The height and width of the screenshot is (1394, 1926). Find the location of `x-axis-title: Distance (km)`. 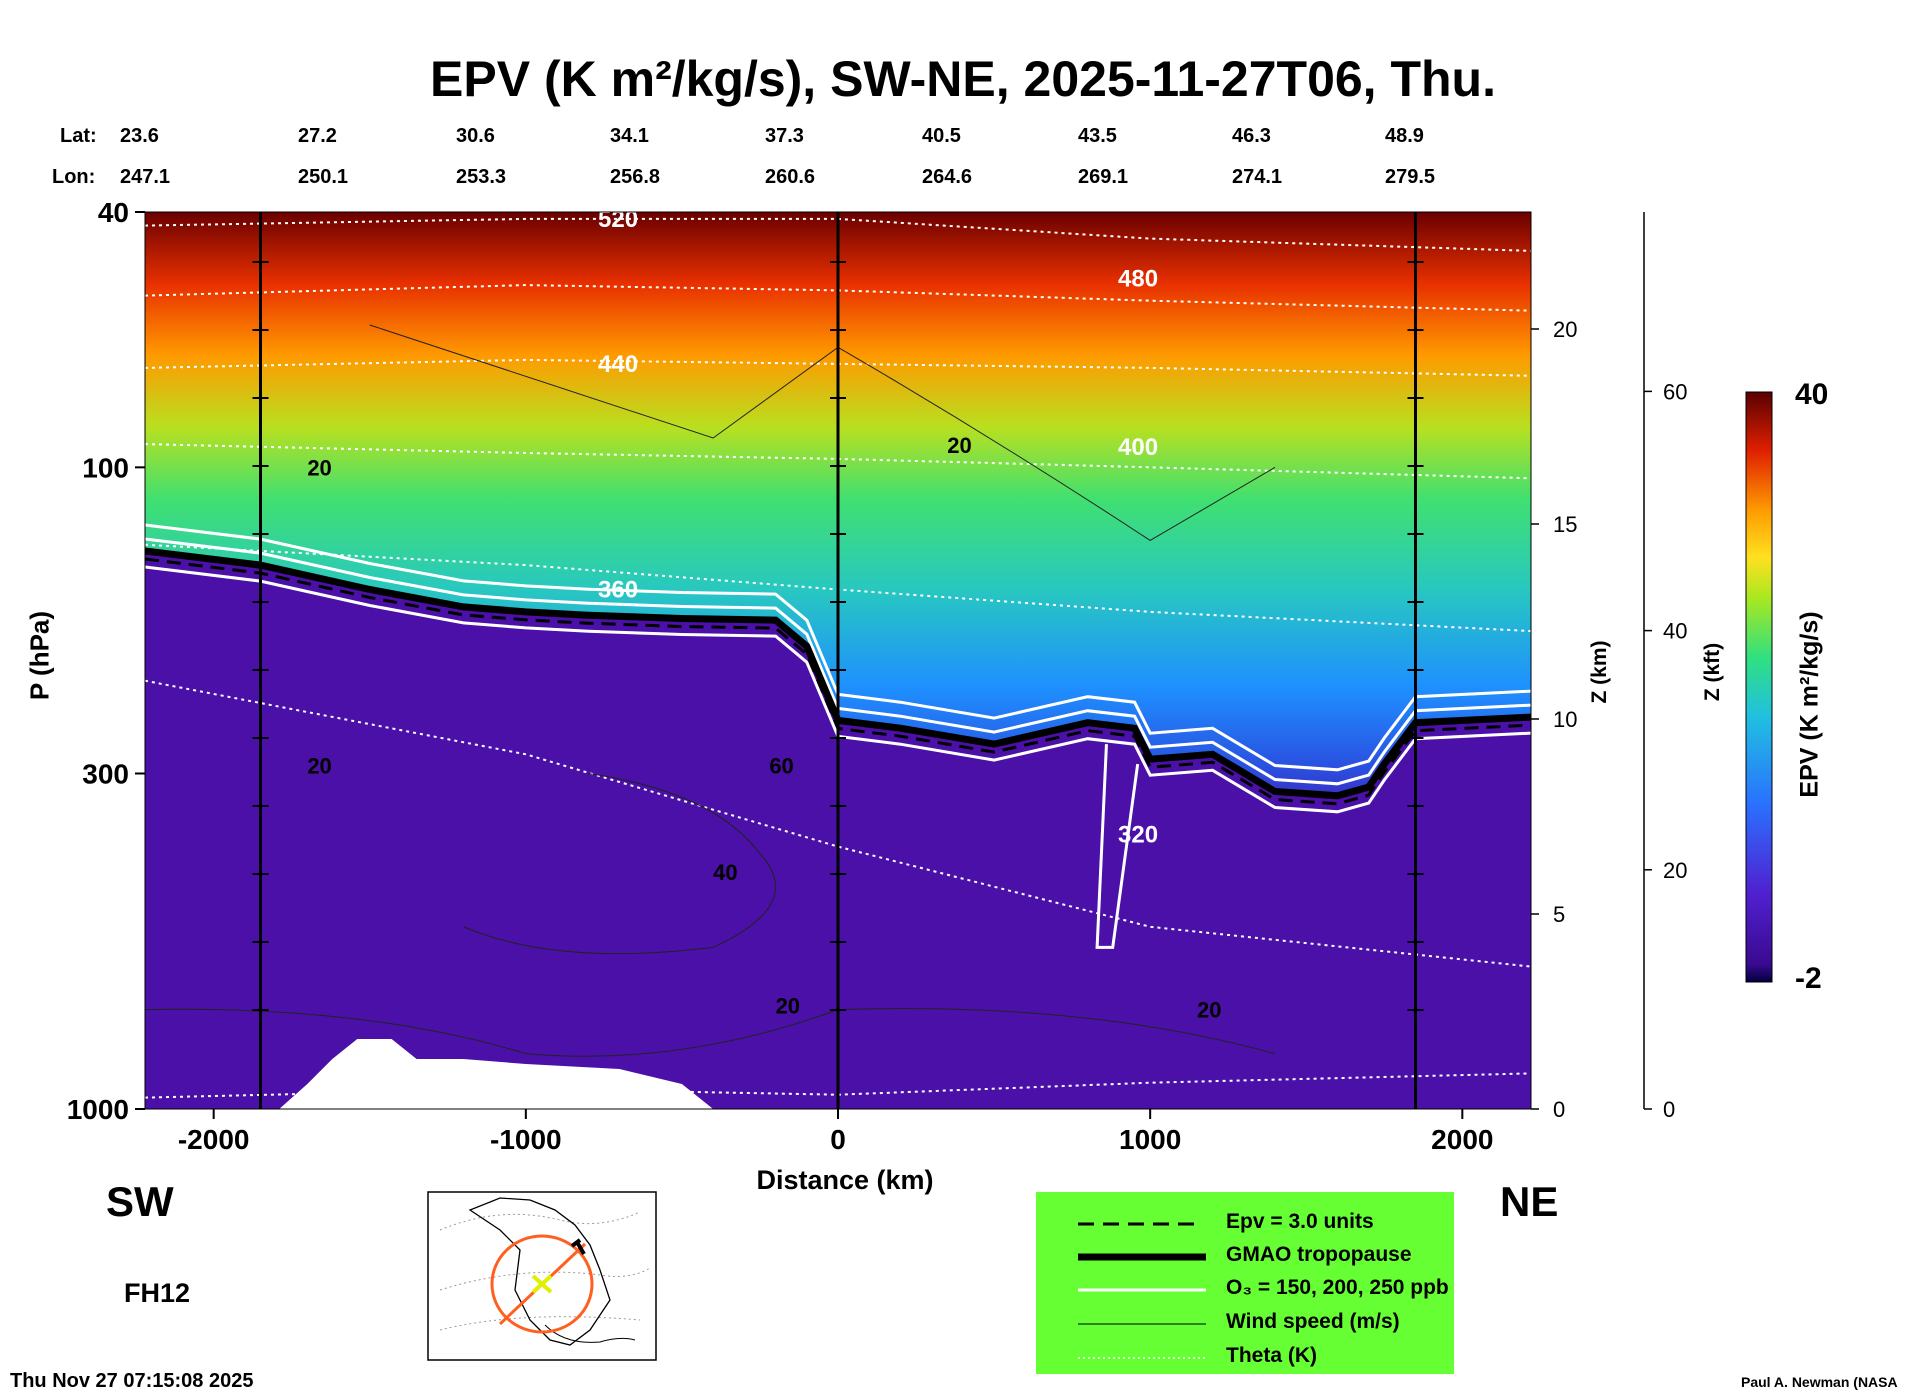

x-axis-title: Distance (km) is located at coordinates (845, 1180).